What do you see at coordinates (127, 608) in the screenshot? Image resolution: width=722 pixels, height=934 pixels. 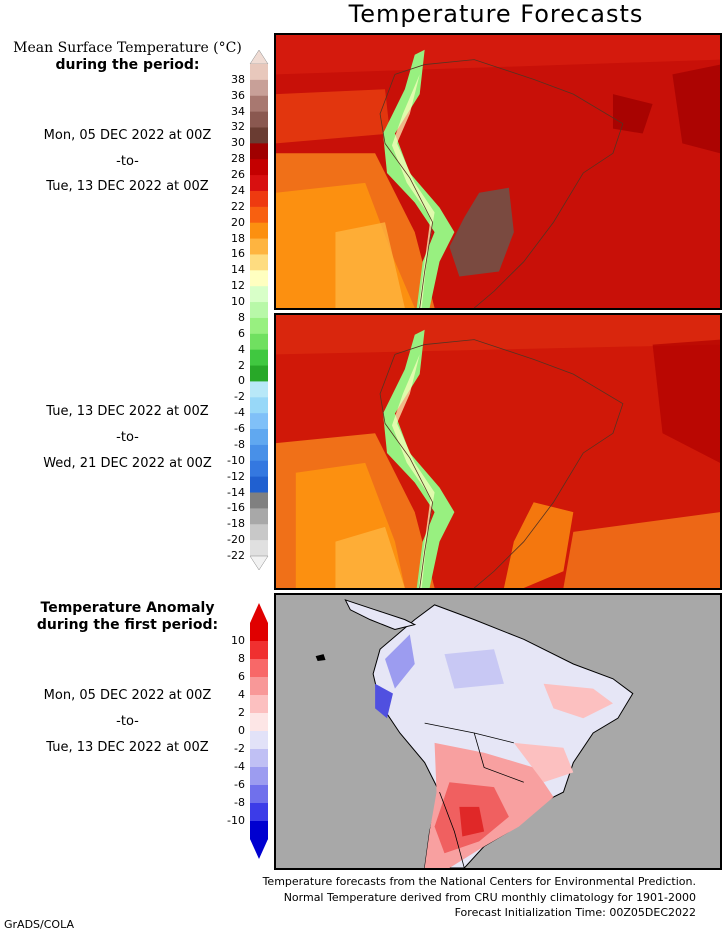 I see `anomaly-legend-heading: Temperature Anomaly` at bounding box center [127, 608].